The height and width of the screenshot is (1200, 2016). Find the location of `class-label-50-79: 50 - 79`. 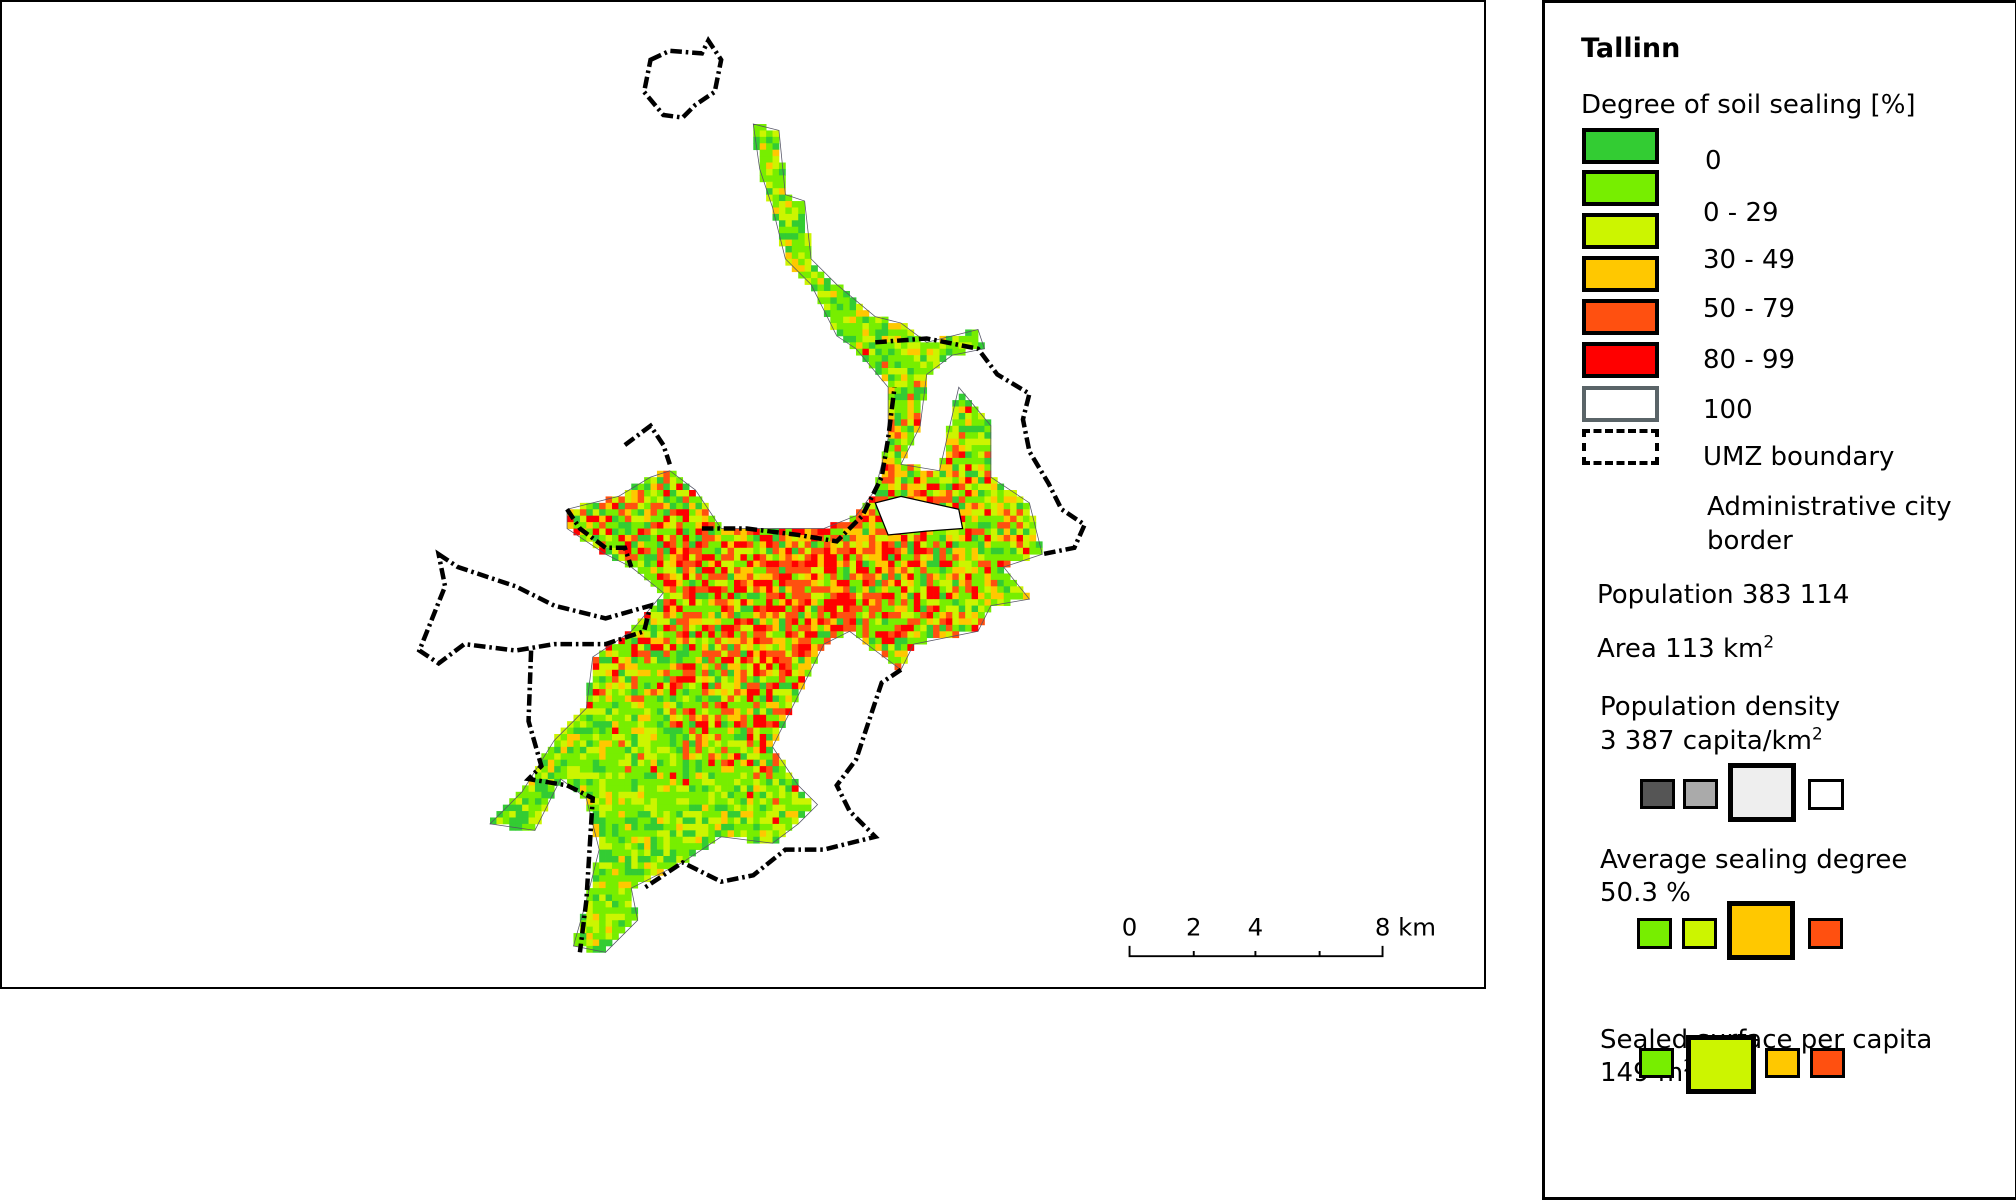

class-label-50-79: 50 - 79 is located at coordinates (1749, 309).